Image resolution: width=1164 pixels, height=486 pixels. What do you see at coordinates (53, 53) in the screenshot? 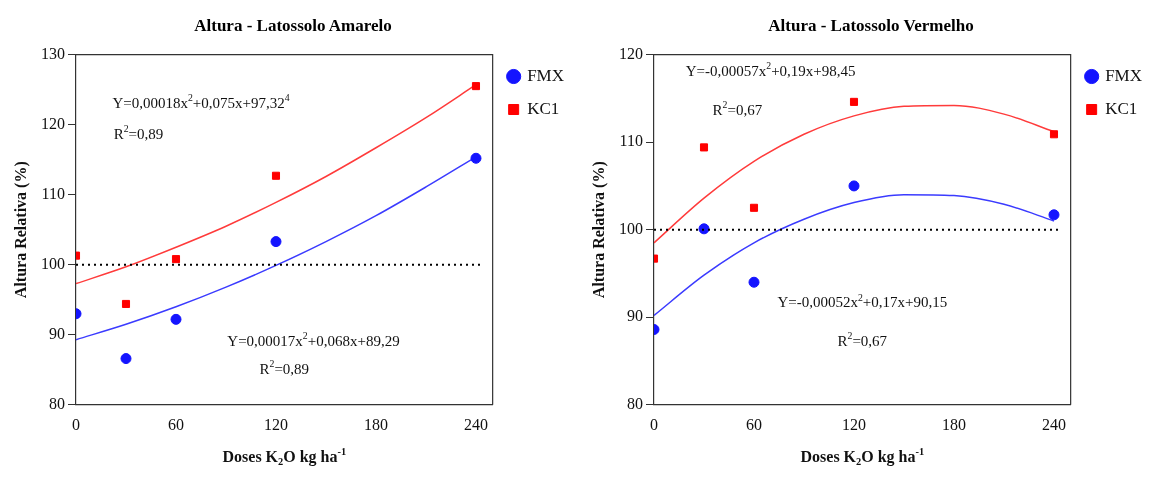
I see `y-tick-label: 130` at bounding box center [53, 53].